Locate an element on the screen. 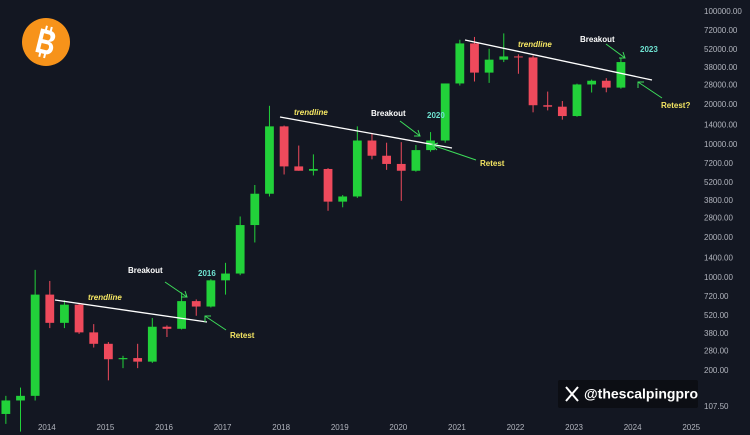 The width and height of the screenshot is (750, 435). y-tick-label: 1000.00 is located at coordinates (718, 277).